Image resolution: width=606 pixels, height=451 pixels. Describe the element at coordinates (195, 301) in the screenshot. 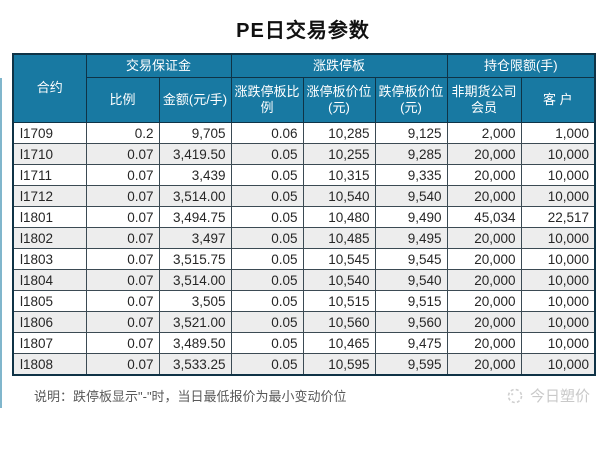

I see `value-cell: 3,505` at that location.